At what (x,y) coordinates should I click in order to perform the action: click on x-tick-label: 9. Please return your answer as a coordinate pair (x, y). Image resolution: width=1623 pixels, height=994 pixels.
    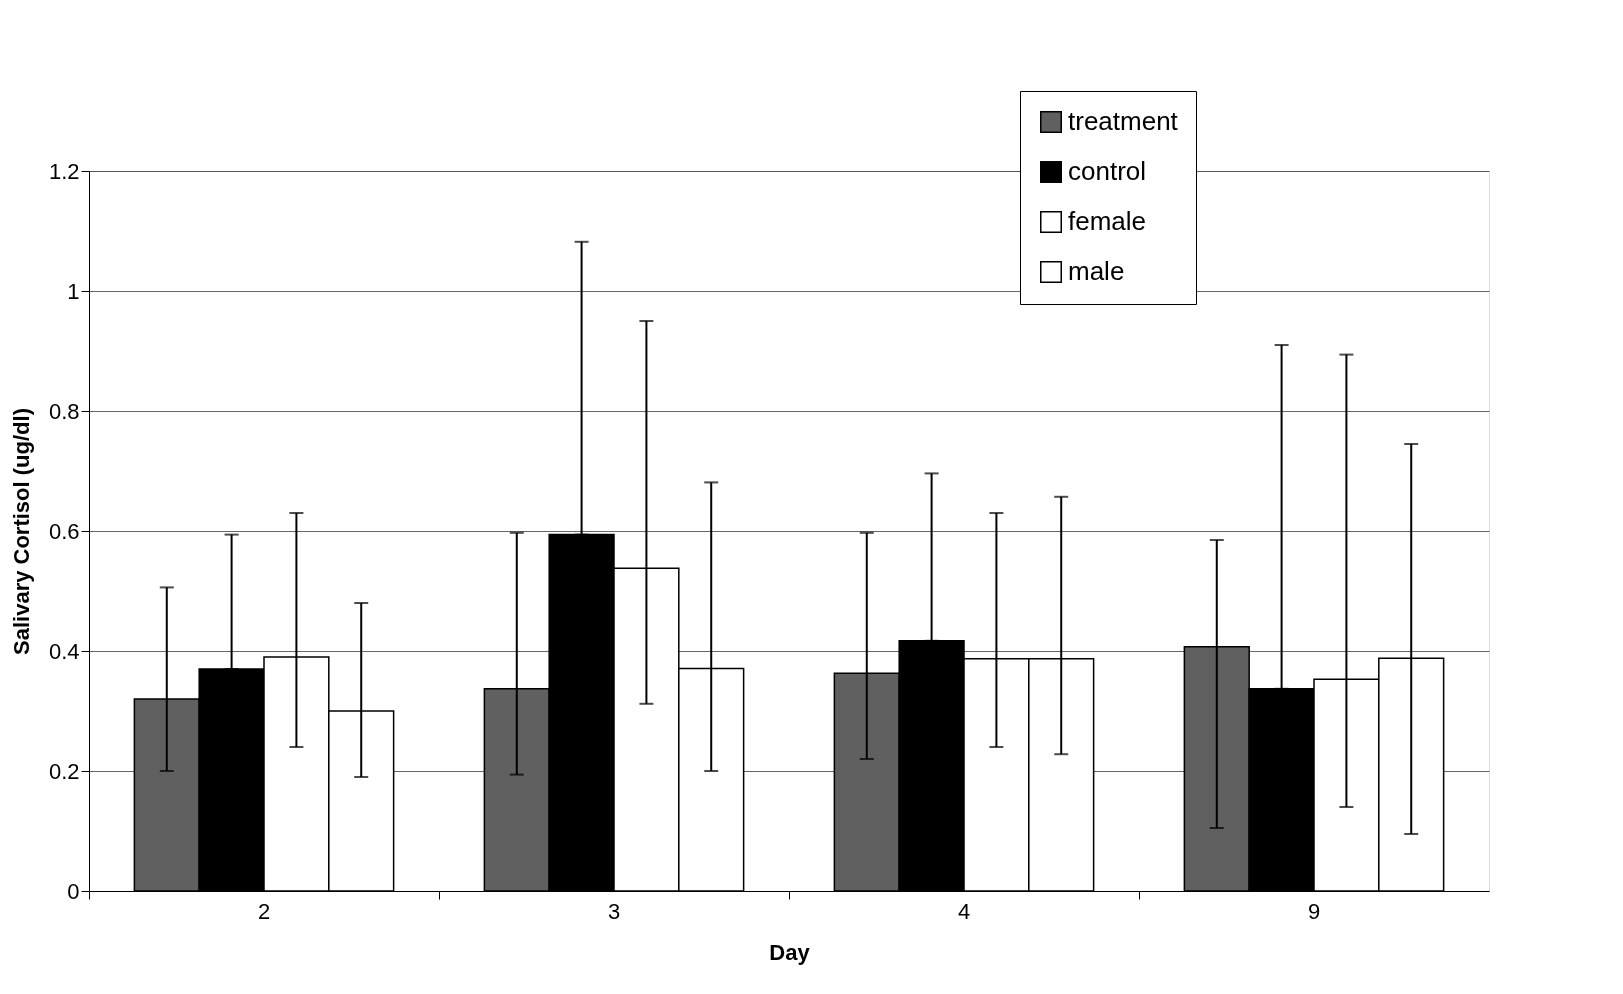
    Looking at the image, I should click on (1314, 911).